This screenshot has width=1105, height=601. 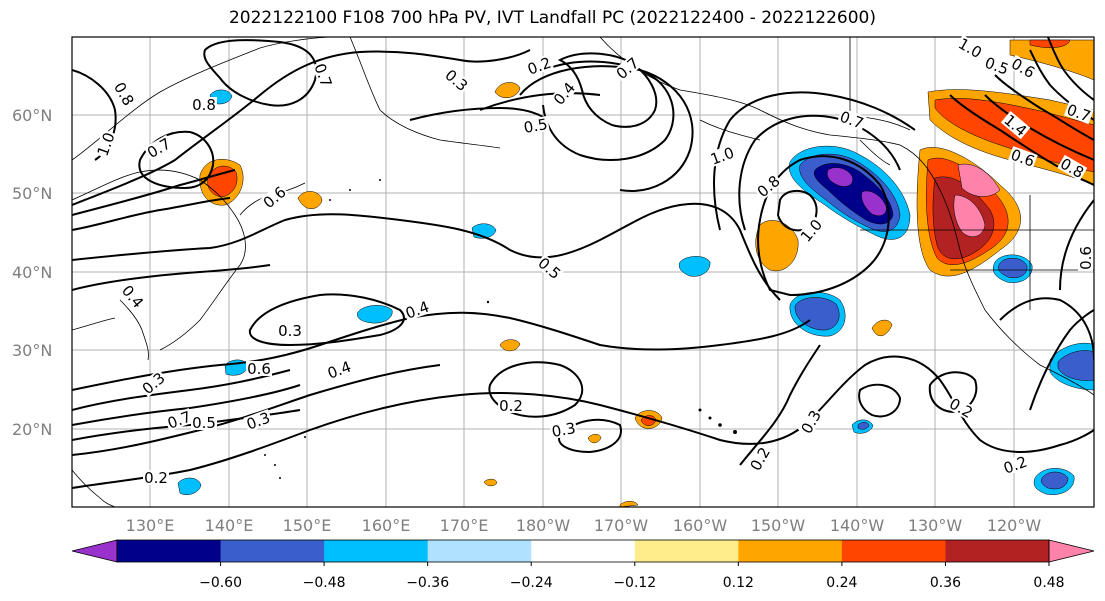 I want to click on colorbar-tick-label: −0.36, so click(x=427, y=583).